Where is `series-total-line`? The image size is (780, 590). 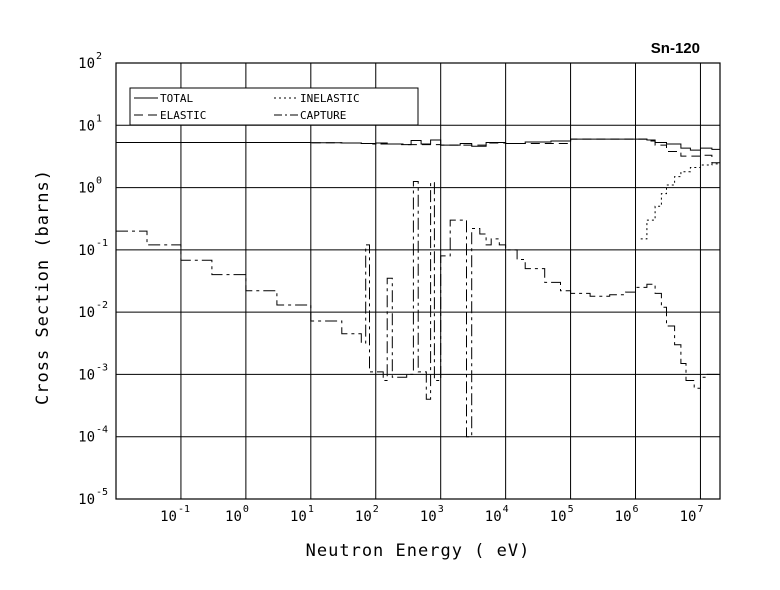 series-total-line is located at coordinates (418, 145).